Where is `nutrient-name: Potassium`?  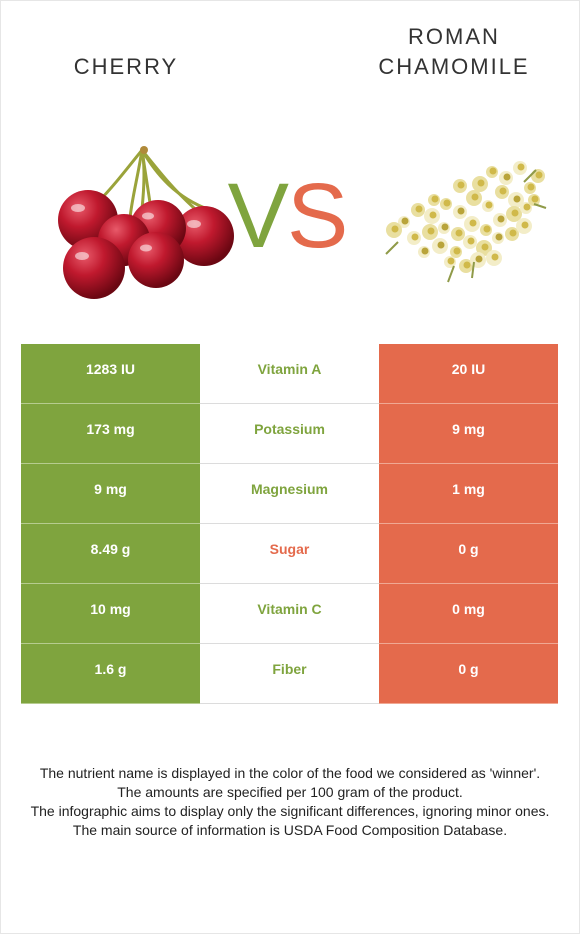
nutrient-name: Potassium is located at coordinates (289, 434).